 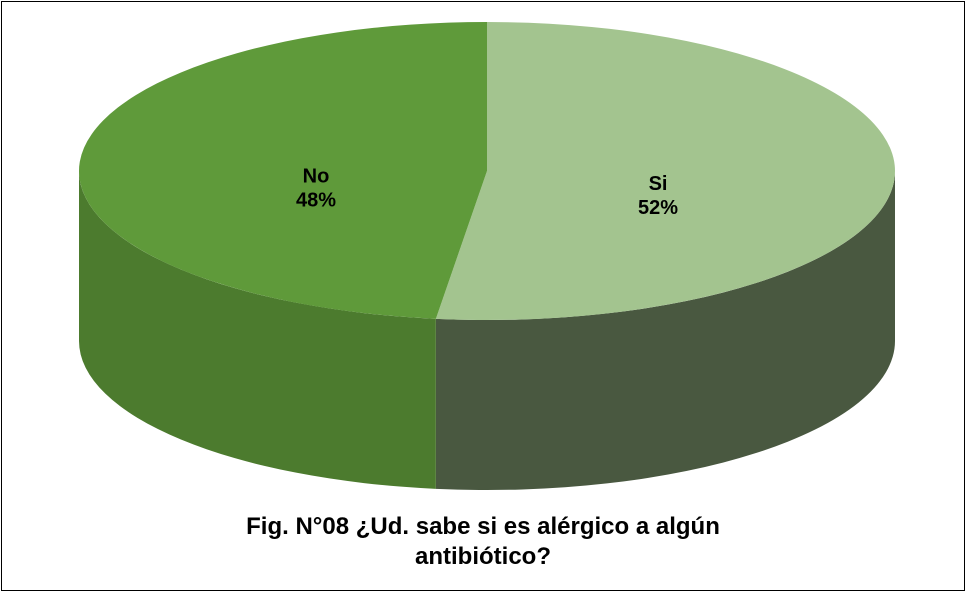 I want to click on value-label: 52%, so click(x=658, y=208).